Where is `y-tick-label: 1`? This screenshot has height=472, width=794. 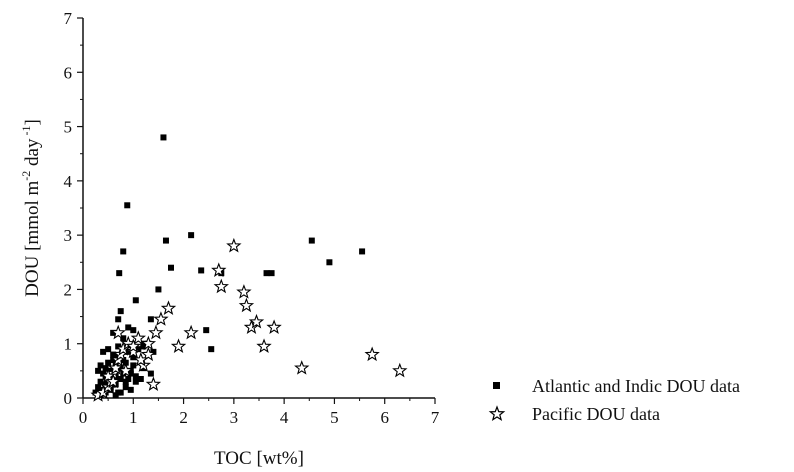 y-tick-label: 1 is located at coordinates (68, 344).